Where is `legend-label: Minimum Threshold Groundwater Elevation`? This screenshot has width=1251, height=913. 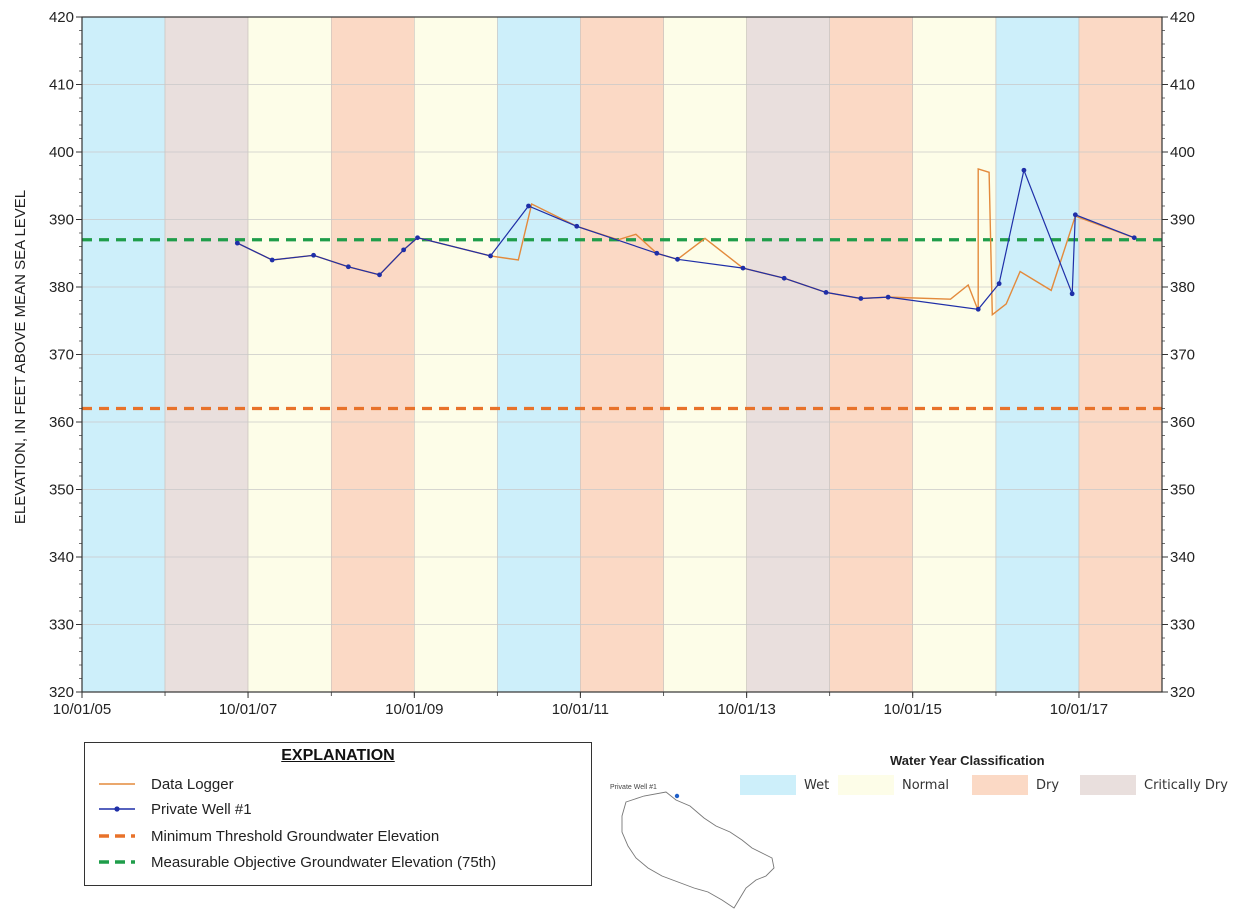 legend-label: Minimum Threshold Groundwater Elevation is located at coordinates (295, 836).